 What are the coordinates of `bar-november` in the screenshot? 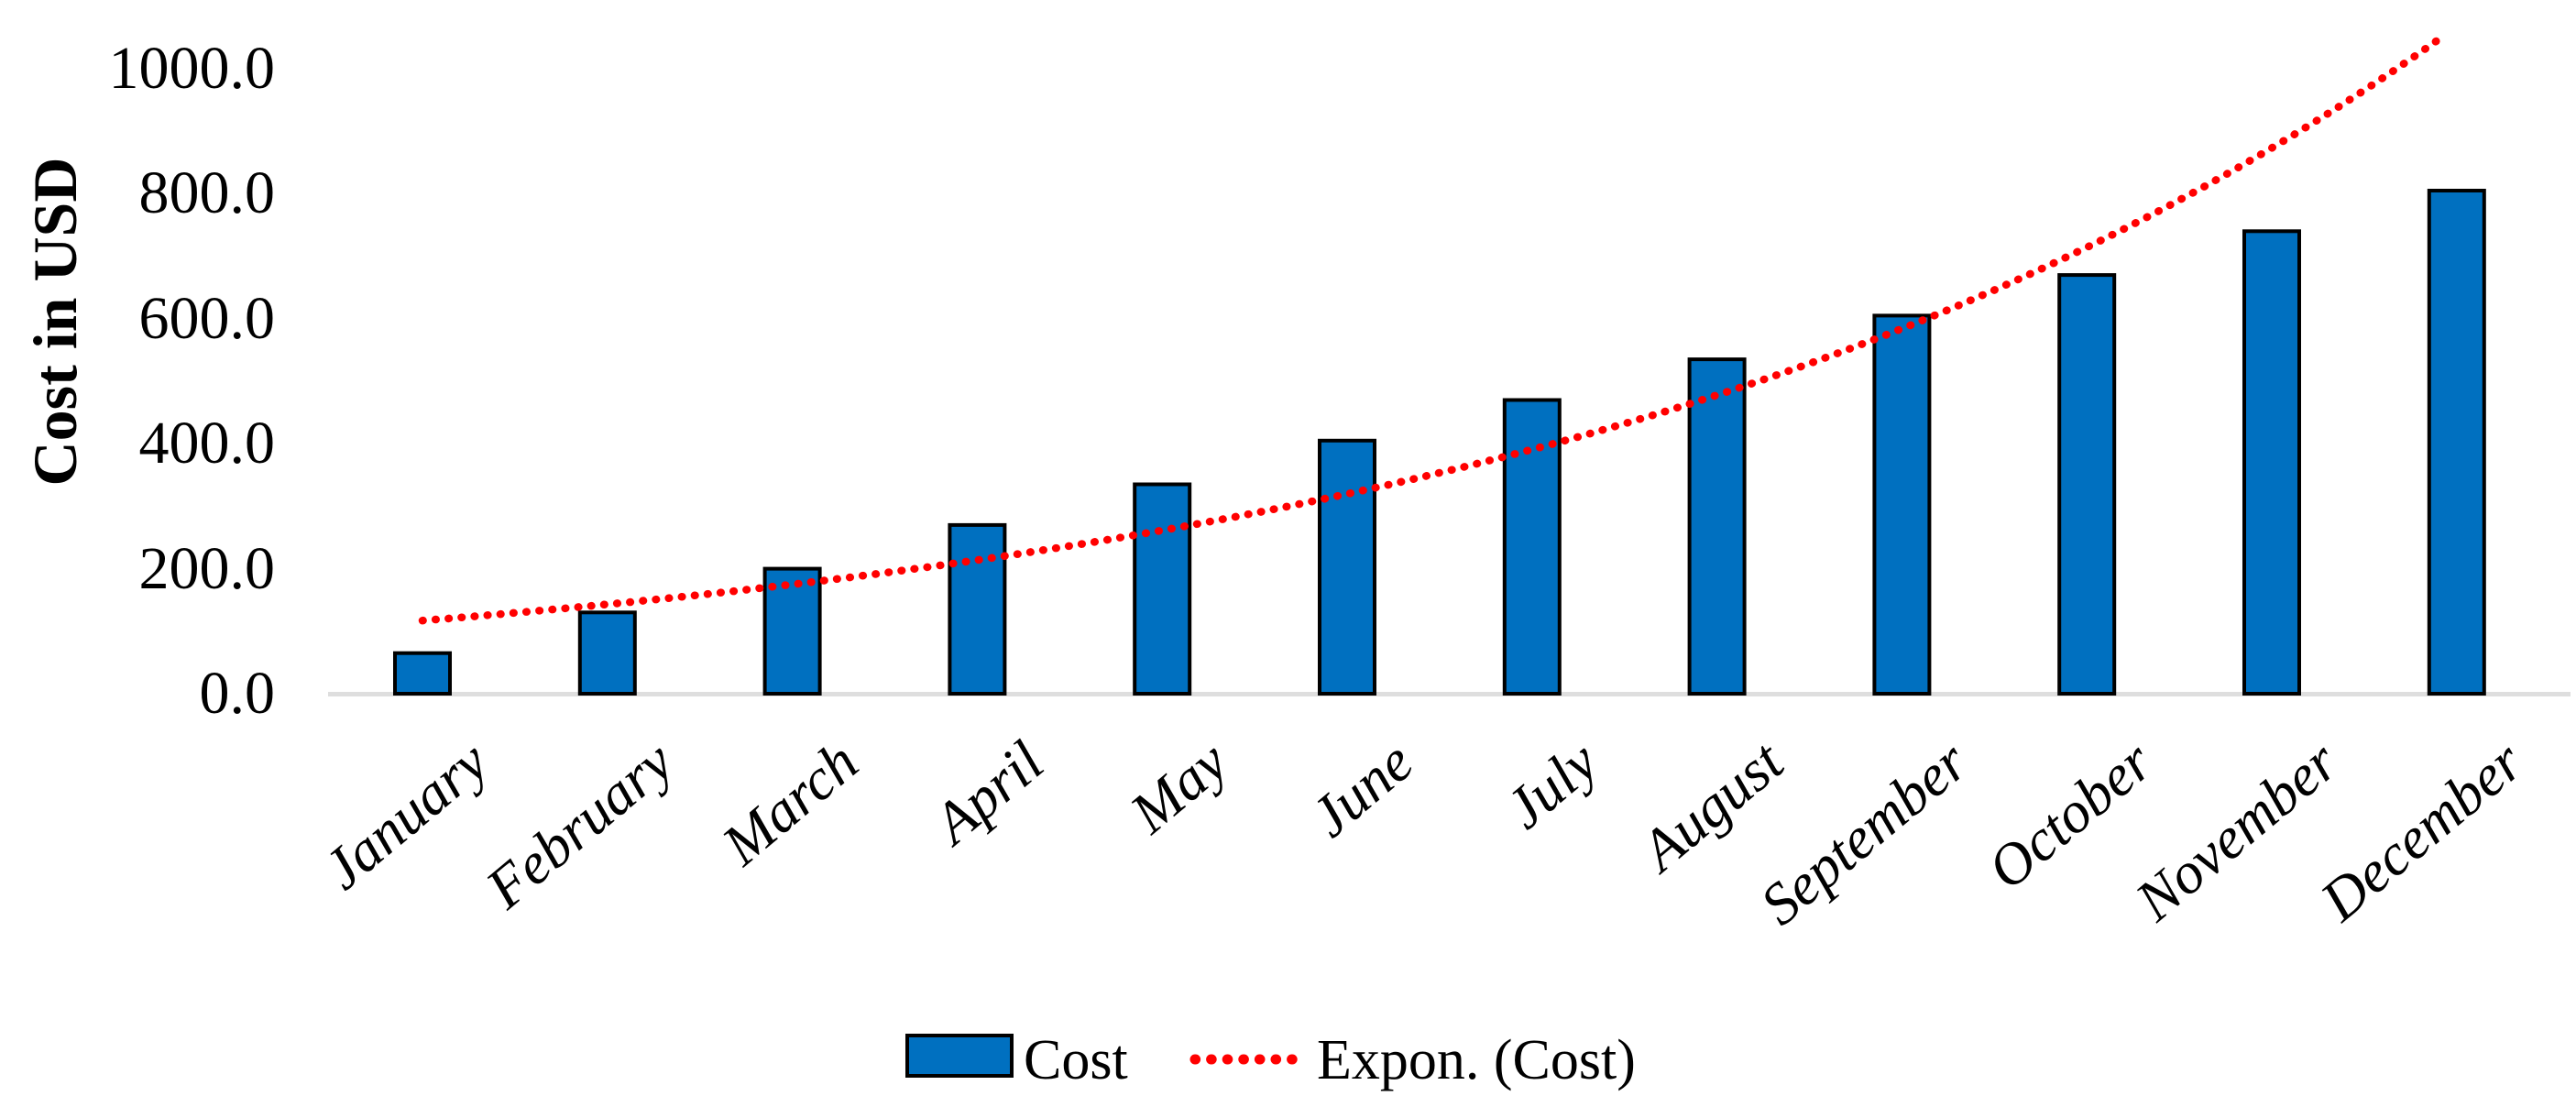 It's located at (2271, 463).